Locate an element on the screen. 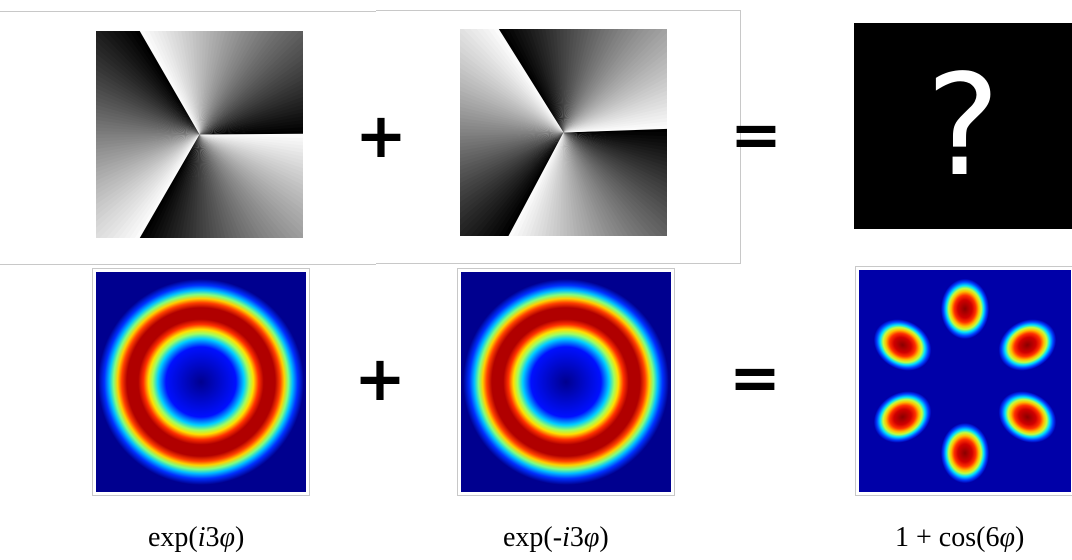  unknown-result-box: ? is located at coordinates (963, 126).